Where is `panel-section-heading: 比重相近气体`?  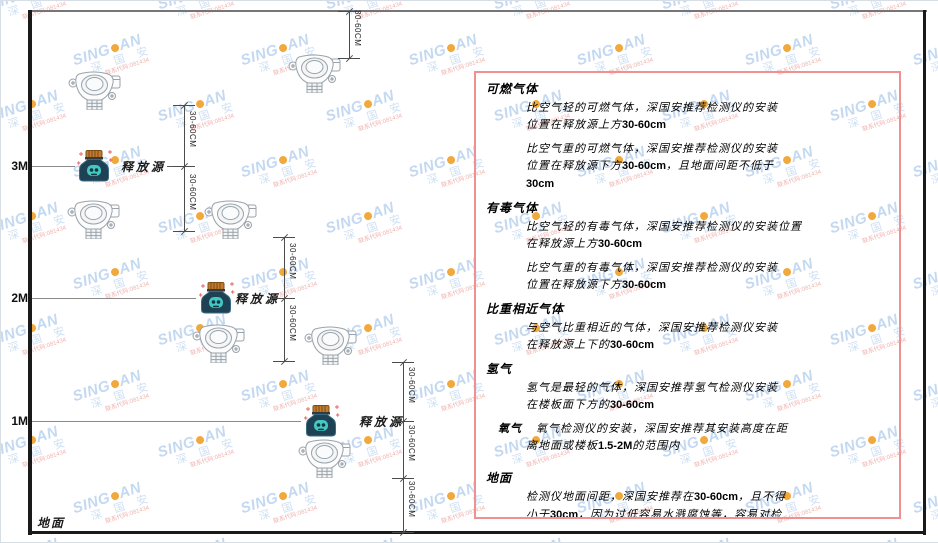 panel-section-heading: 比重相近气体 is located at coordinates (525, 309).